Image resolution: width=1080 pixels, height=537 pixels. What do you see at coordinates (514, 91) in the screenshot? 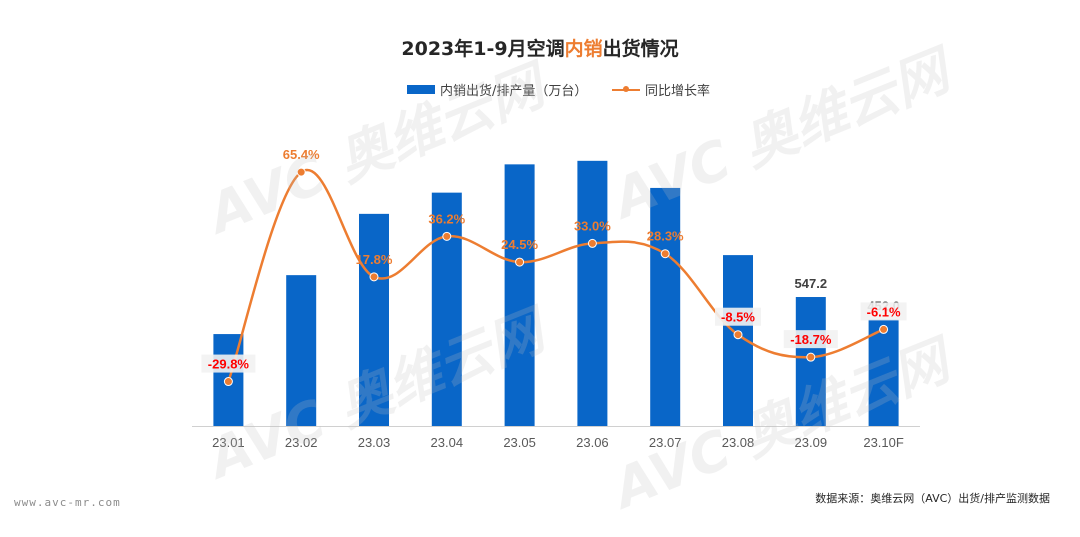
I see `legend-bar-label: 内销出货/排产量（万台）` at bounding box center [514, 91].